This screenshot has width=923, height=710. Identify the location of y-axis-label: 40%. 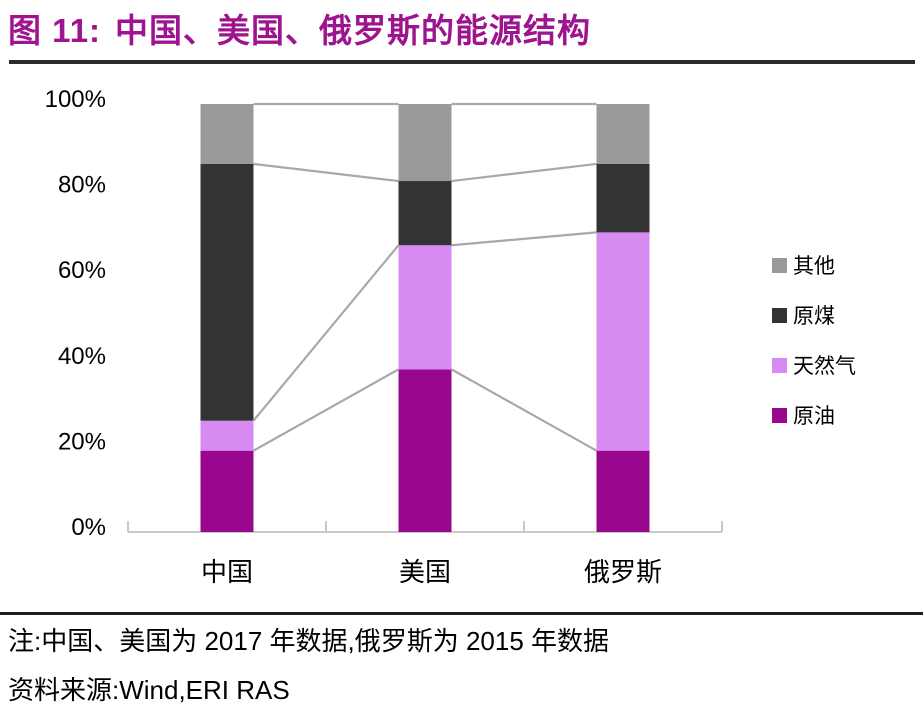
(82, 356).